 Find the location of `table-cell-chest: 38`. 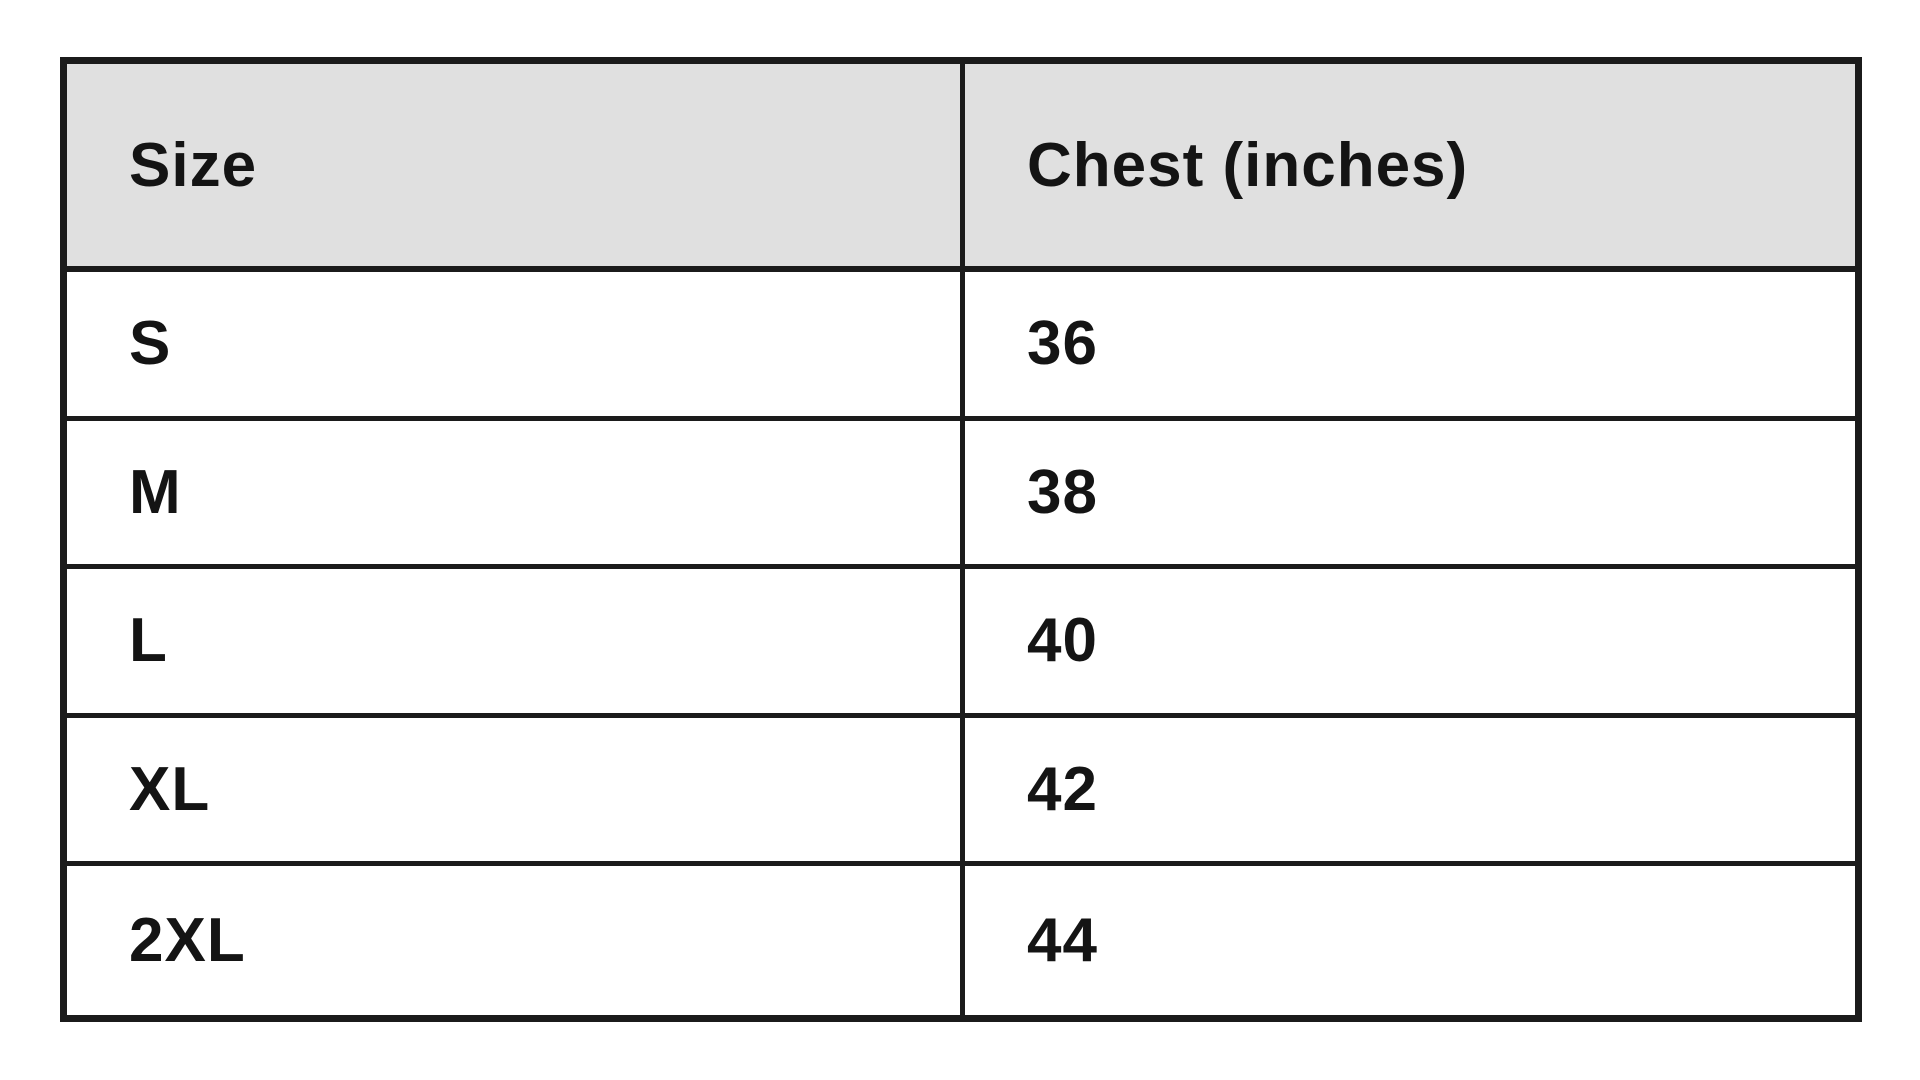

table-cell-chest: 38 is located at coordinates (1410, 495).